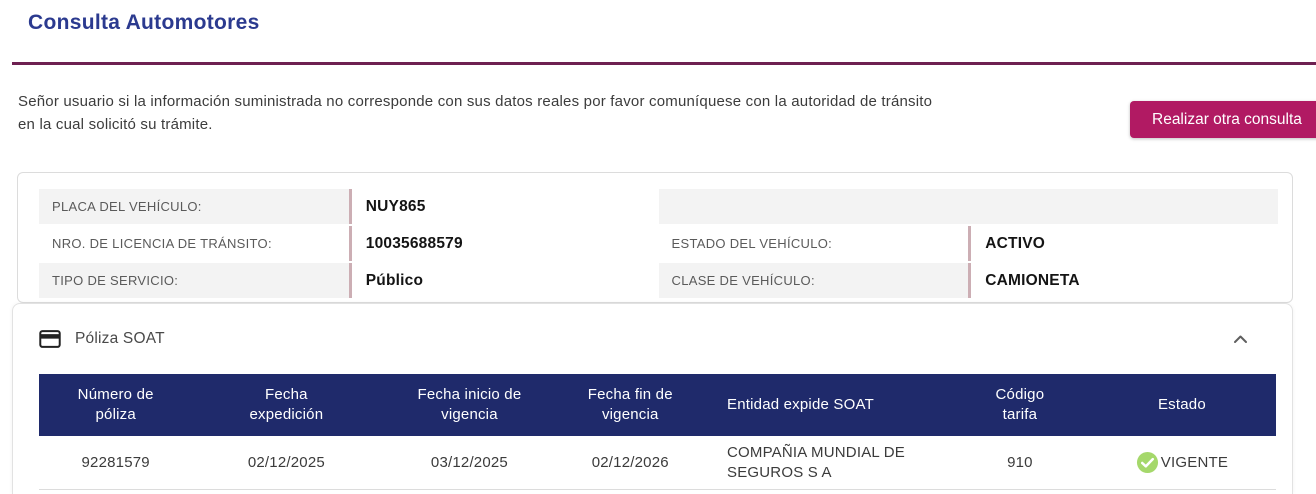 This screenshot has height=494, width=1316. What do you see at coordinates (503, 243) in the screenshot?
I see `licencia-value: 10035688579` at bounding box center [503, 243].